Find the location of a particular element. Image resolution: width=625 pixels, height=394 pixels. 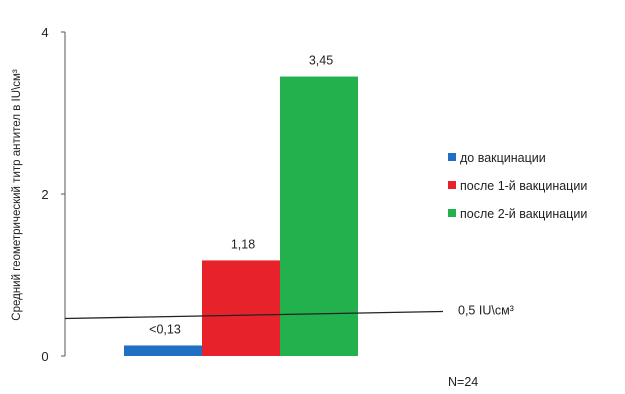

reference-line is located at coordinates (254, 315).